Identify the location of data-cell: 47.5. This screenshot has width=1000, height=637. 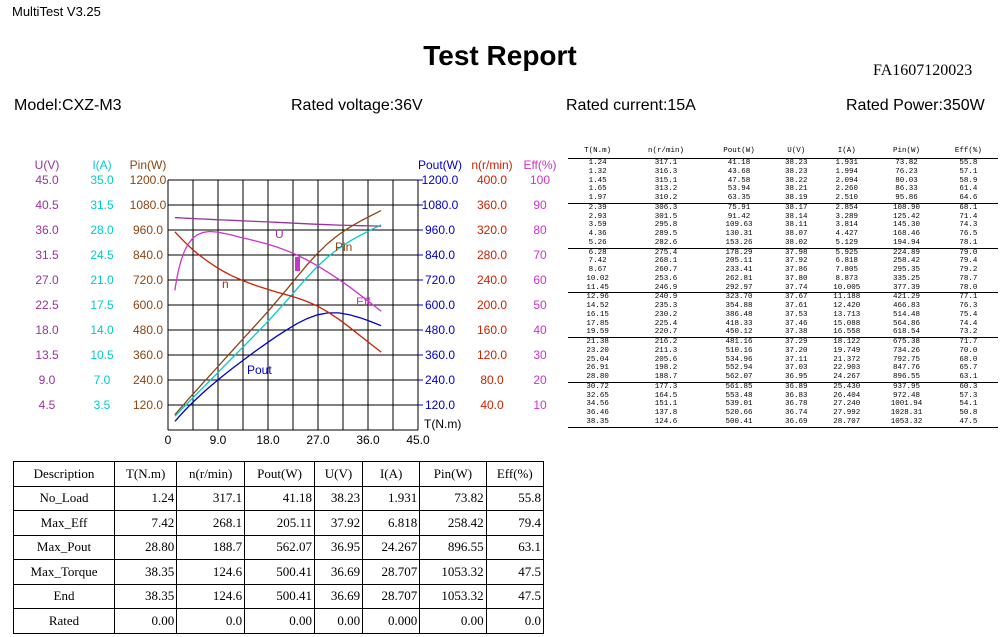
(968, 422).